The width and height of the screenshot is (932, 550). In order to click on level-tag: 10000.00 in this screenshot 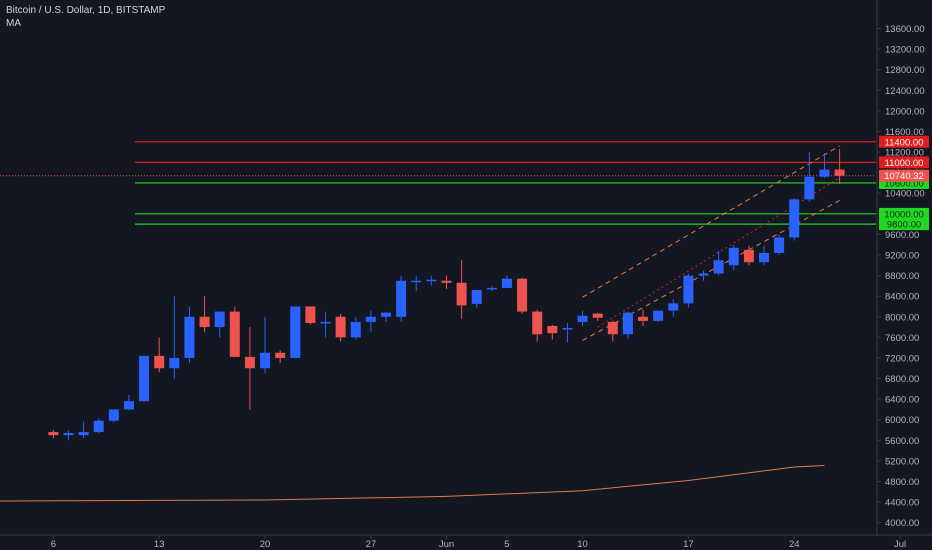, I will do `click(904, 214)`.